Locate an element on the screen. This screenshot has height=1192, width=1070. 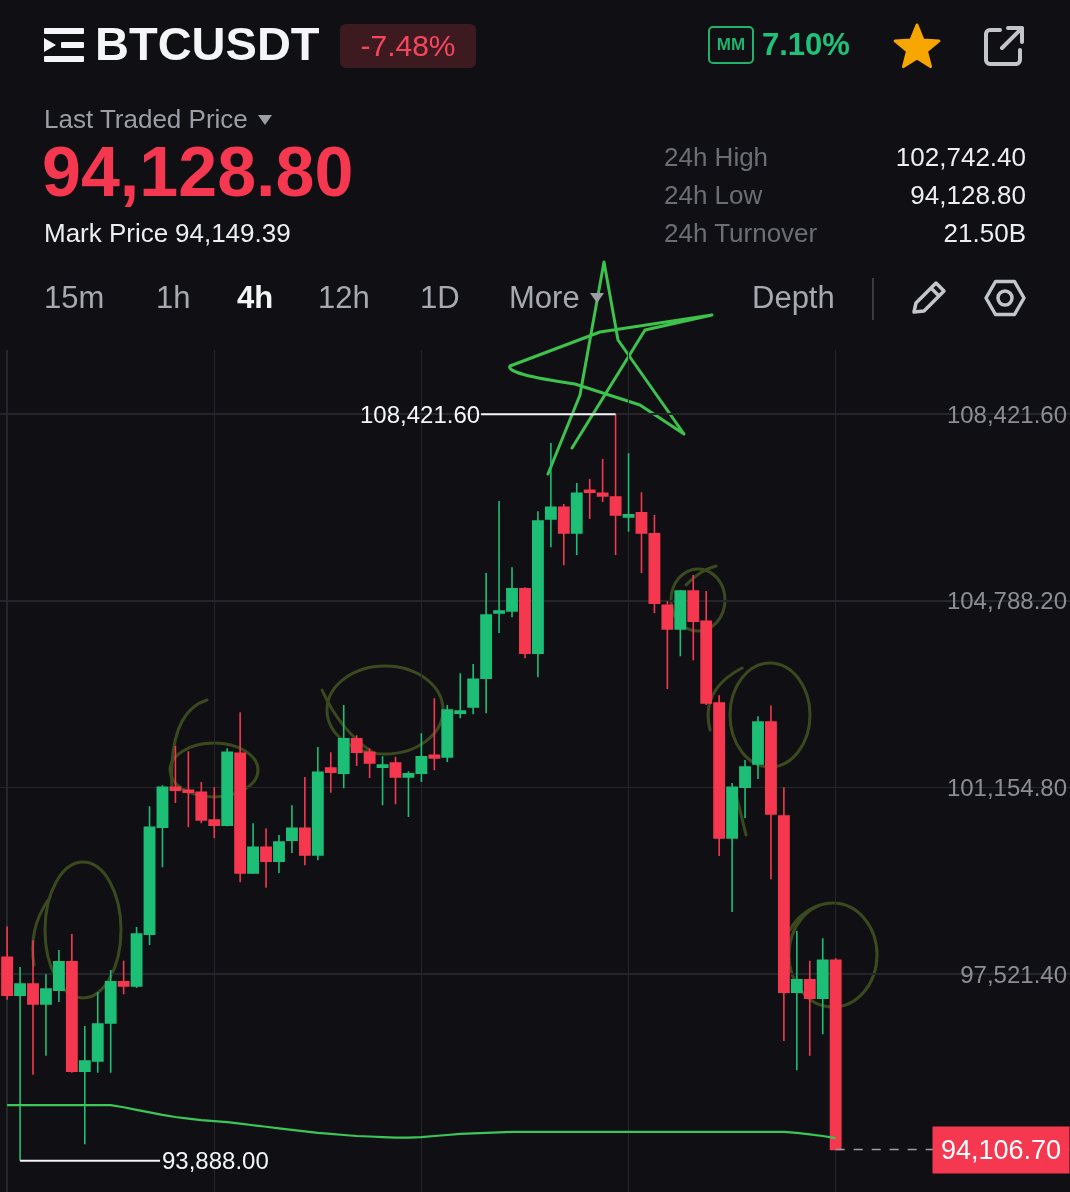
text: 12h is located at coordinates (344, 297).